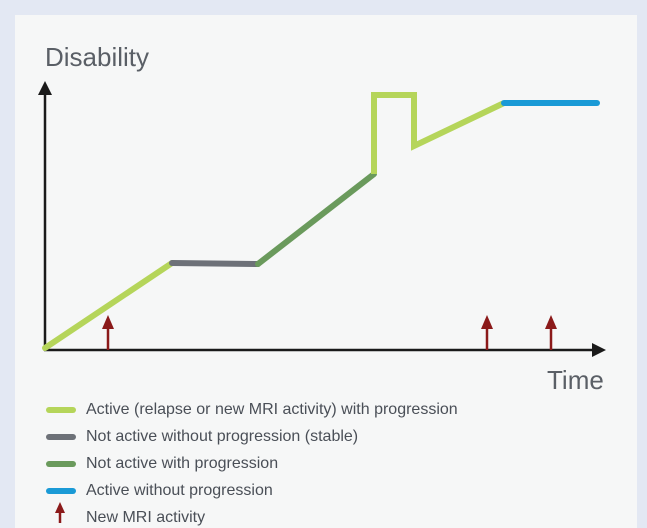  I want to click on y-axis-label: Disability, so click(97, 57).